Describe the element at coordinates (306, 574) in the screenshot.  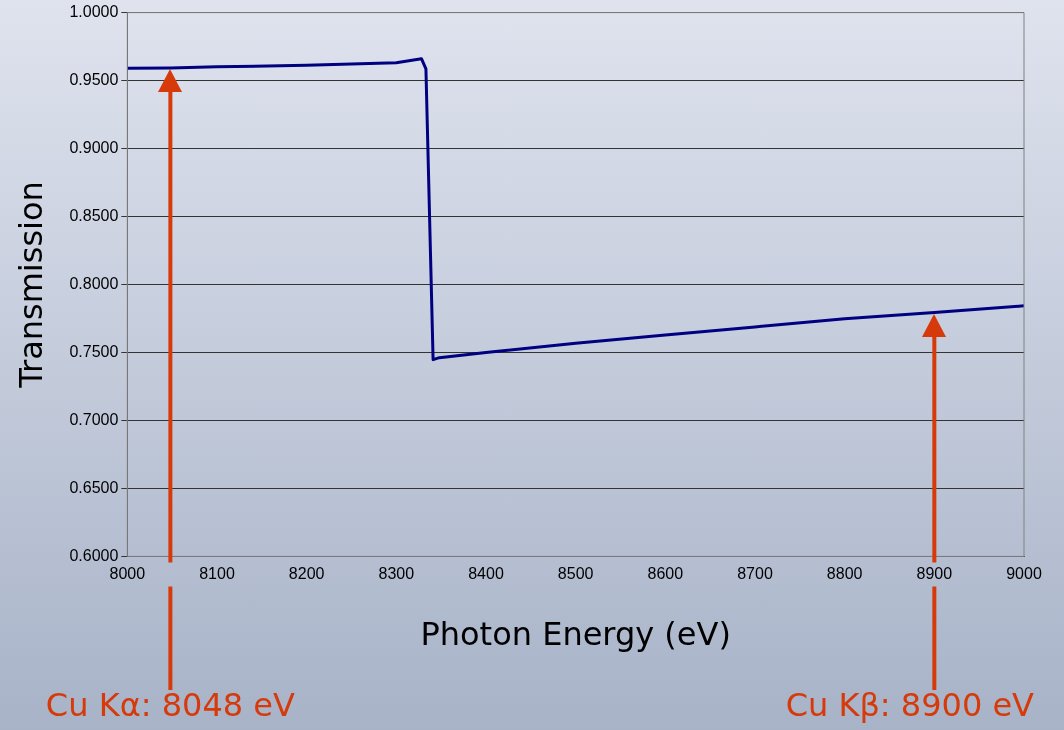
I see `x-tick-label: 8200` at that location.